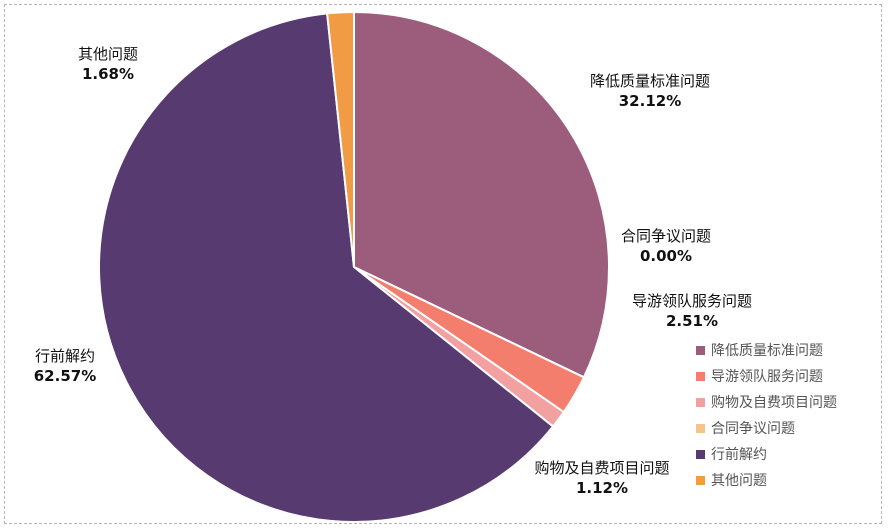 The width and height of the screenshot is (888, 530). I want to click on legend-label: 降低质量标准问题, so click(767, 351).